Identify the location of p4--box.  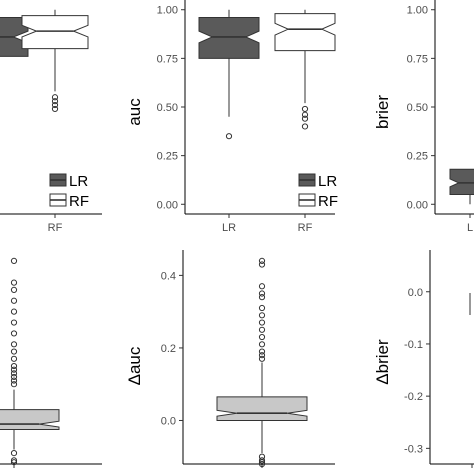
(30, 420).